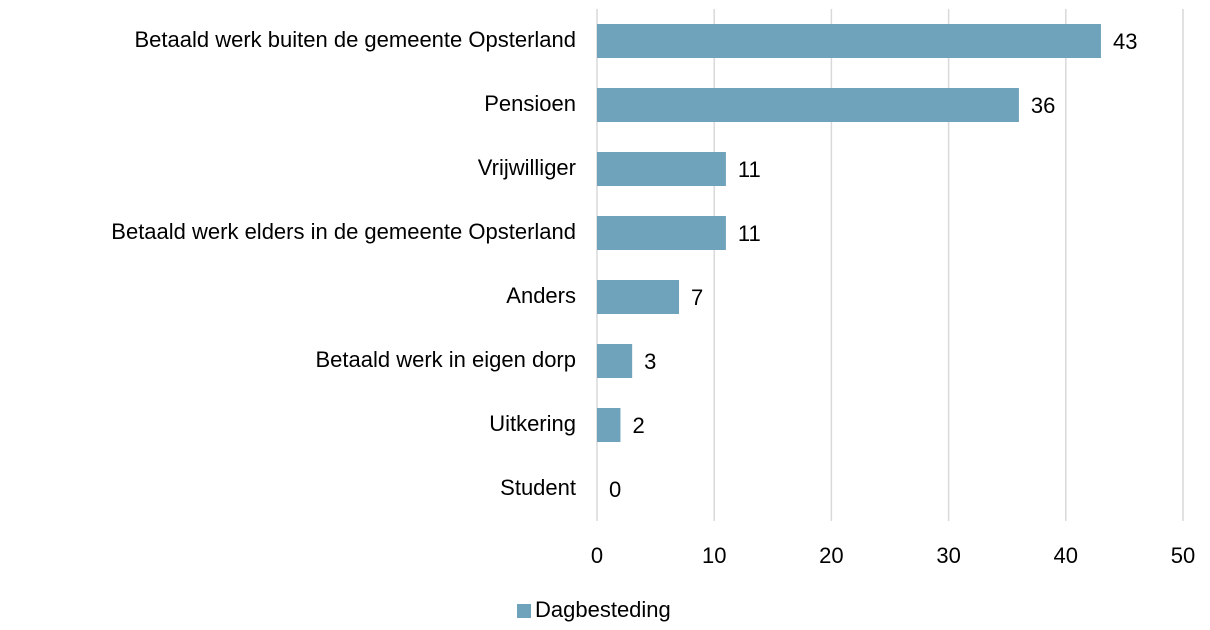 This screenshot has height=630, width=1210. Describe the element at coordinates (538, 487) in the screenshot. I see `y-tick-label: Student` at that location.